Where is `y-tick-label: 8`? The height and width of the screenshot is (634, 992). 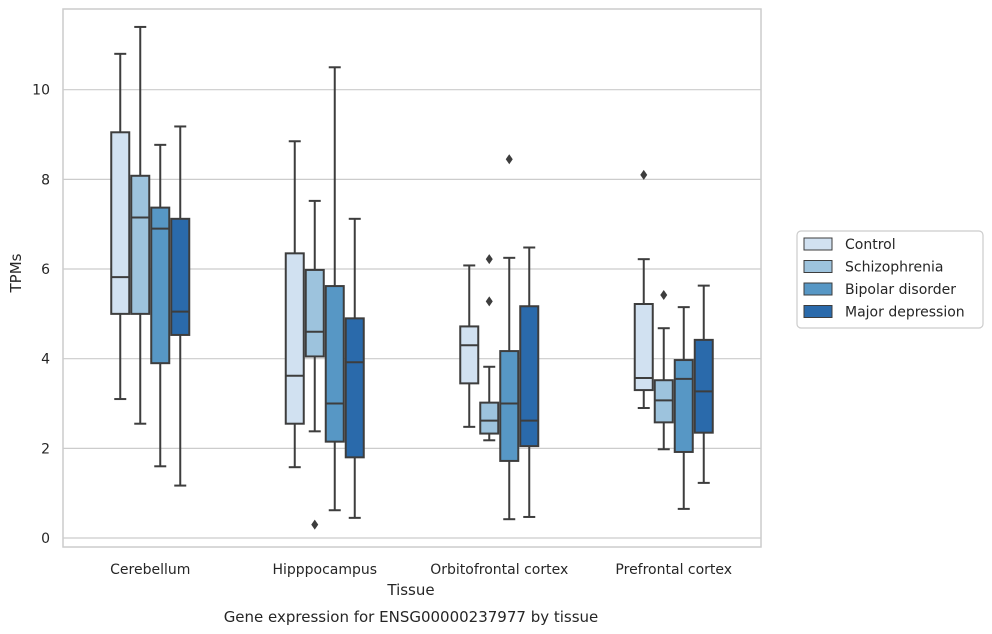 y-tick-label: 8 is located at coordinates (45, 180).